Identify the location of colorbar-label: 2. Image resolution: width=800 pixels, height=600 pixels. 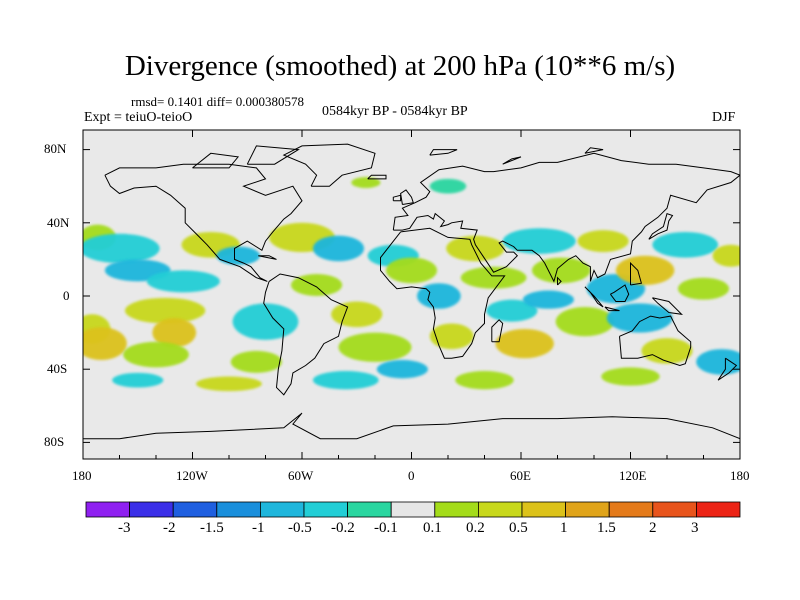
(653, 528).